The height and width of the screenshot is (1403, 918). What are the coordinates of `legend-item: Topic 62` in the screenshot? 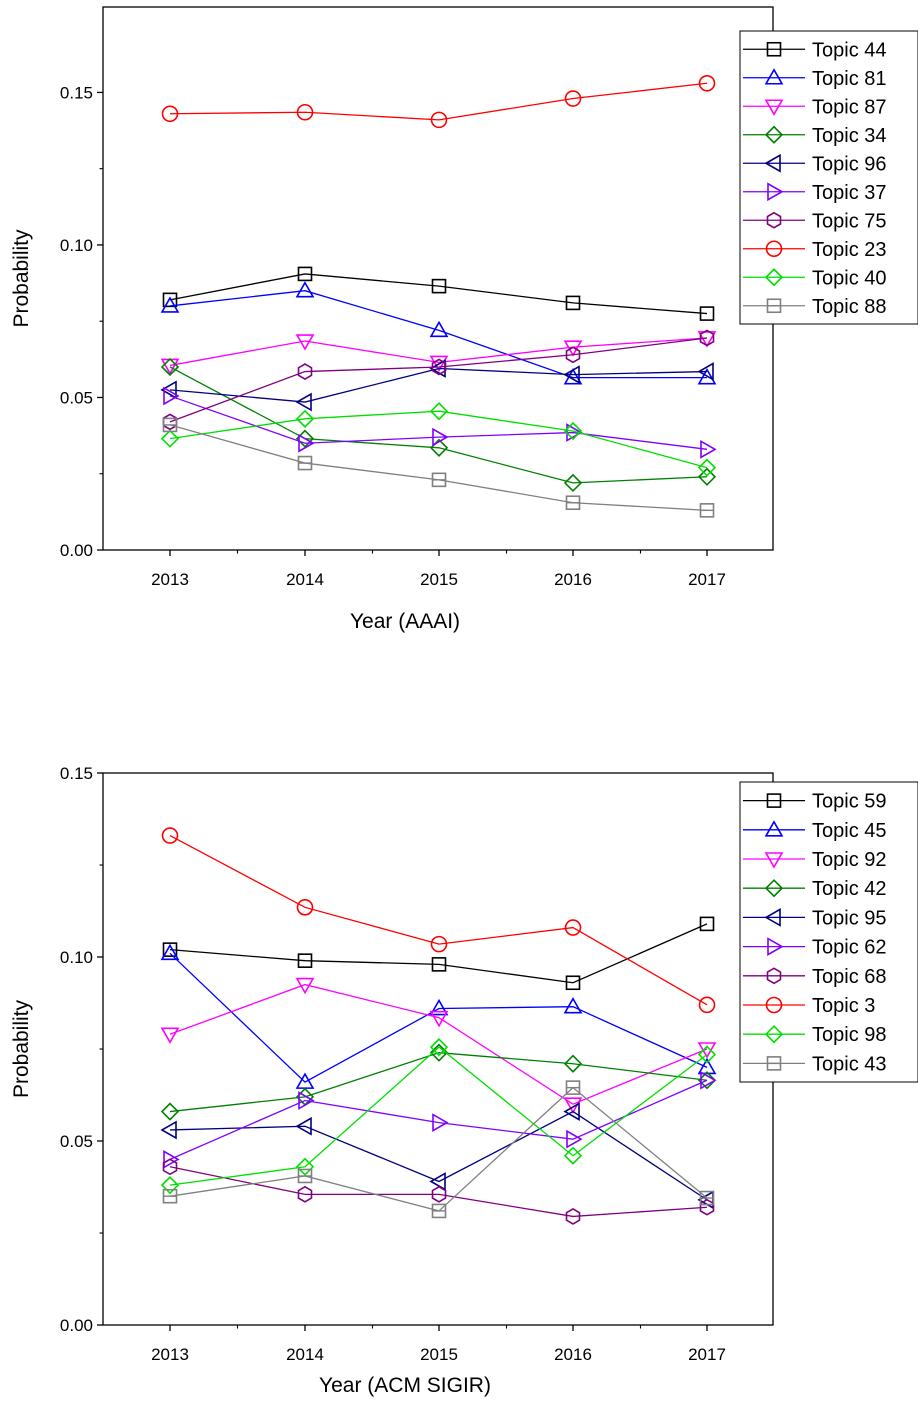 It's located at (815, 948).